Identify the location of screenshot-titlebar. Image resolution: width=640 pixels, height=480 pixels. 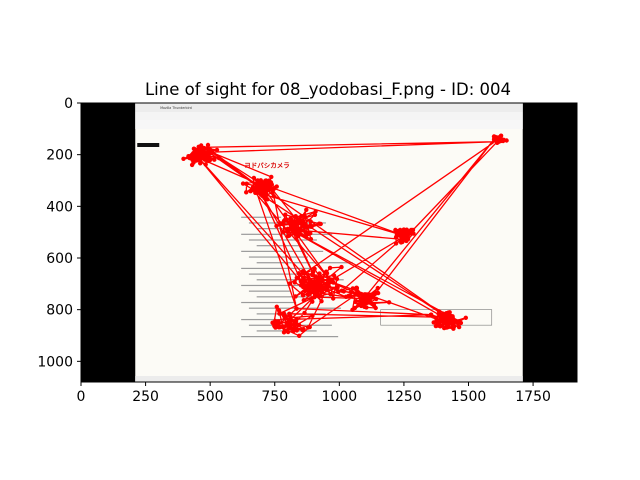
(329, 107).